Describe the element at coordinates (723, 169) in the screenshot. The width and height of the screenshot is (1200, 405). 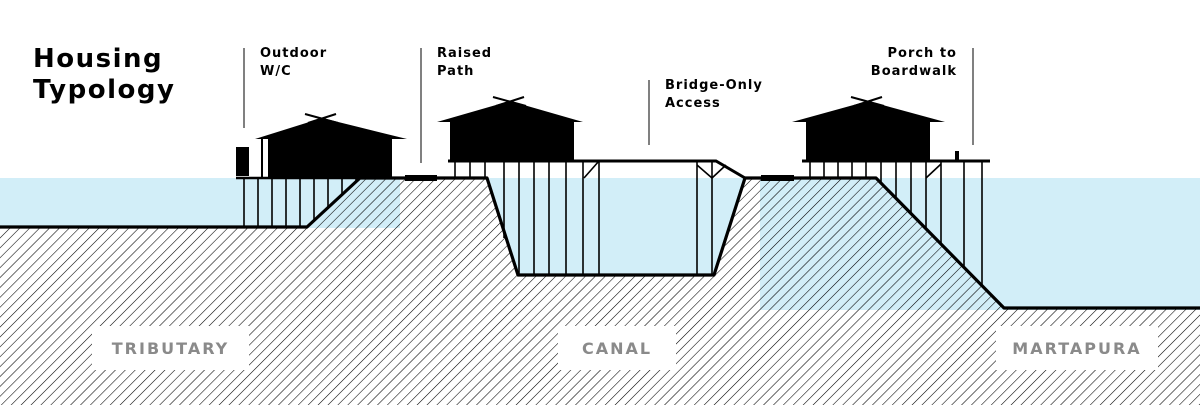
I see `canal-bridge` at that location.